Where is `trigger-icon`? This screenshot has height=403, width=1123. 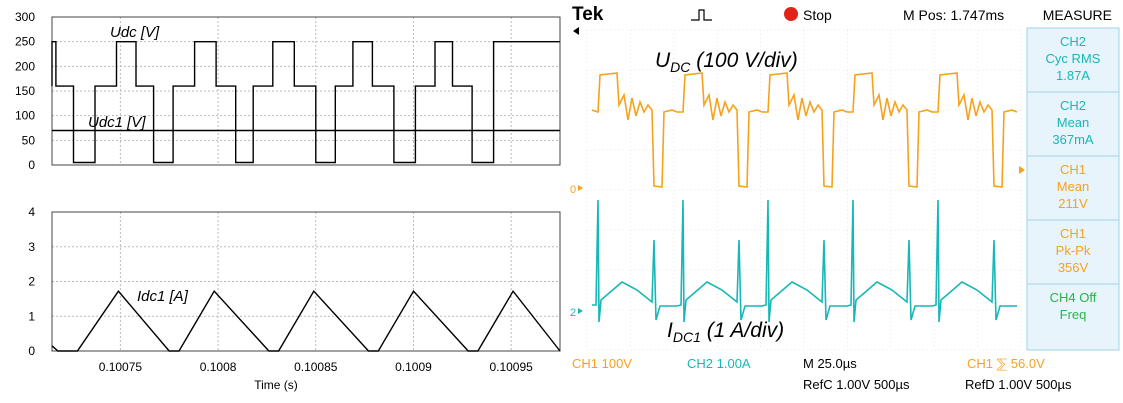 trigger-icon is located at coordinates (701, 15).